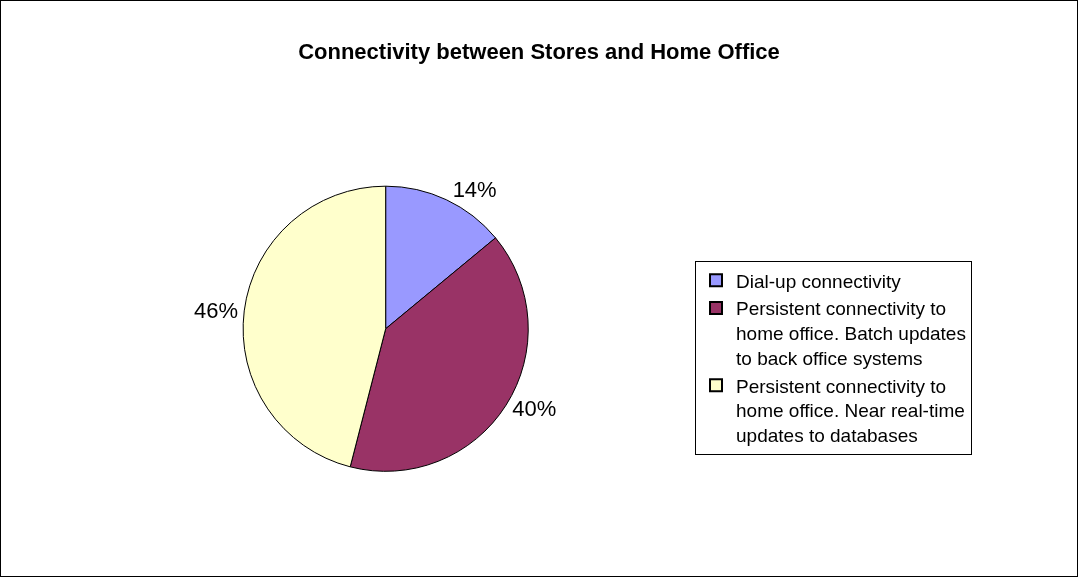 Image resolution: width=1078 pixels, height=577 pixels. I want to click on legend-label: Persistent connectivity to home office. Batch updates to back office systems, so click(851, 333).